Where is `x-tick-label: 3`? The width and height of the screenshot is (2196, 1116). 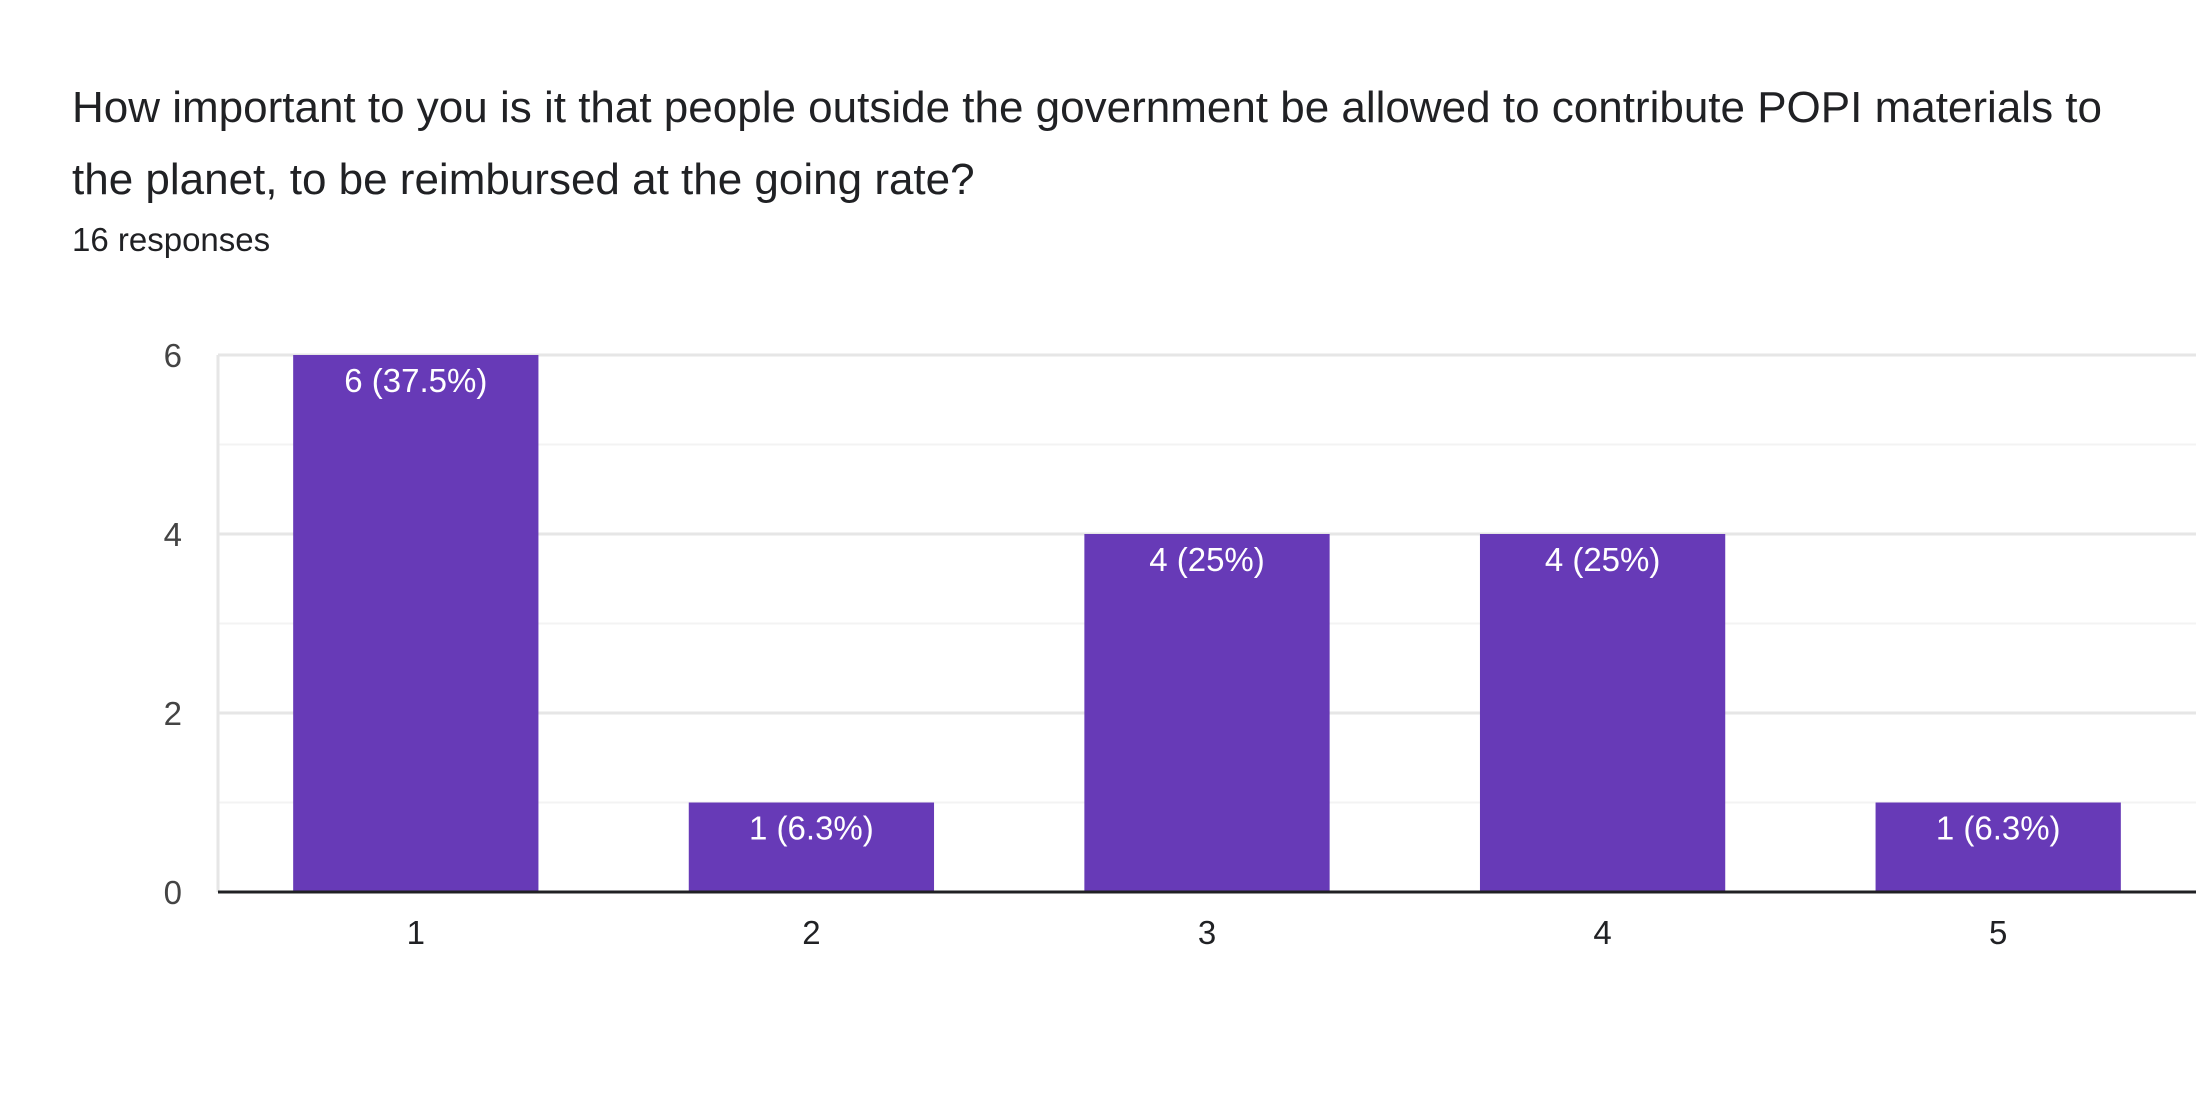 x-tick-label: 3 is located at coordinates (1207, 932).